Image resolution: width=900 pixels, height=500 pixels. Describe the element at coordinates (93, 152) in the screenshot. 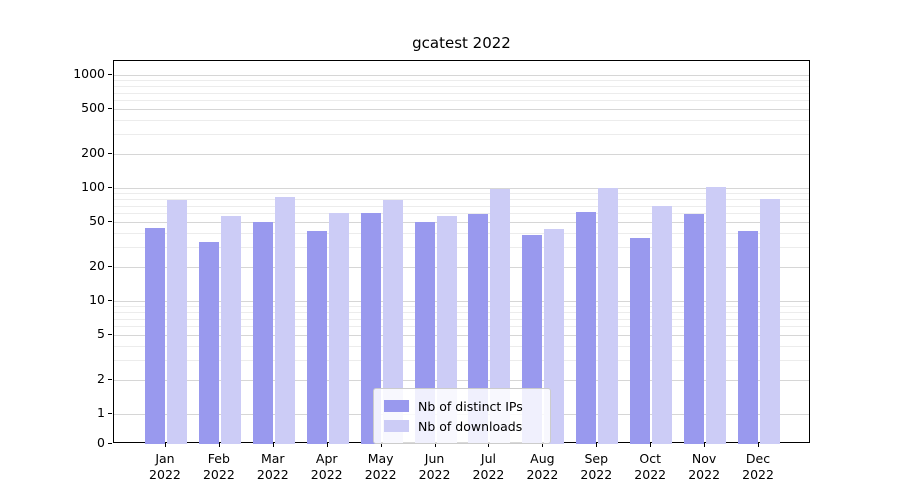

I see `y-tick-label: 200` at that location.